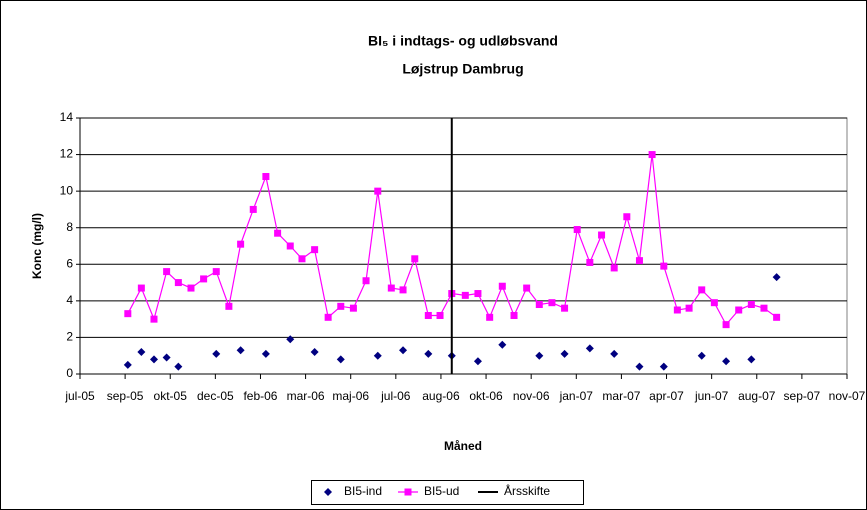 The image size is (867, 510). What do you see at coordinates (463, 41) in the screenshot?
I see `chart-title: BI₅ i indtags- og udløbsvand` at bounding box center [463, 41].